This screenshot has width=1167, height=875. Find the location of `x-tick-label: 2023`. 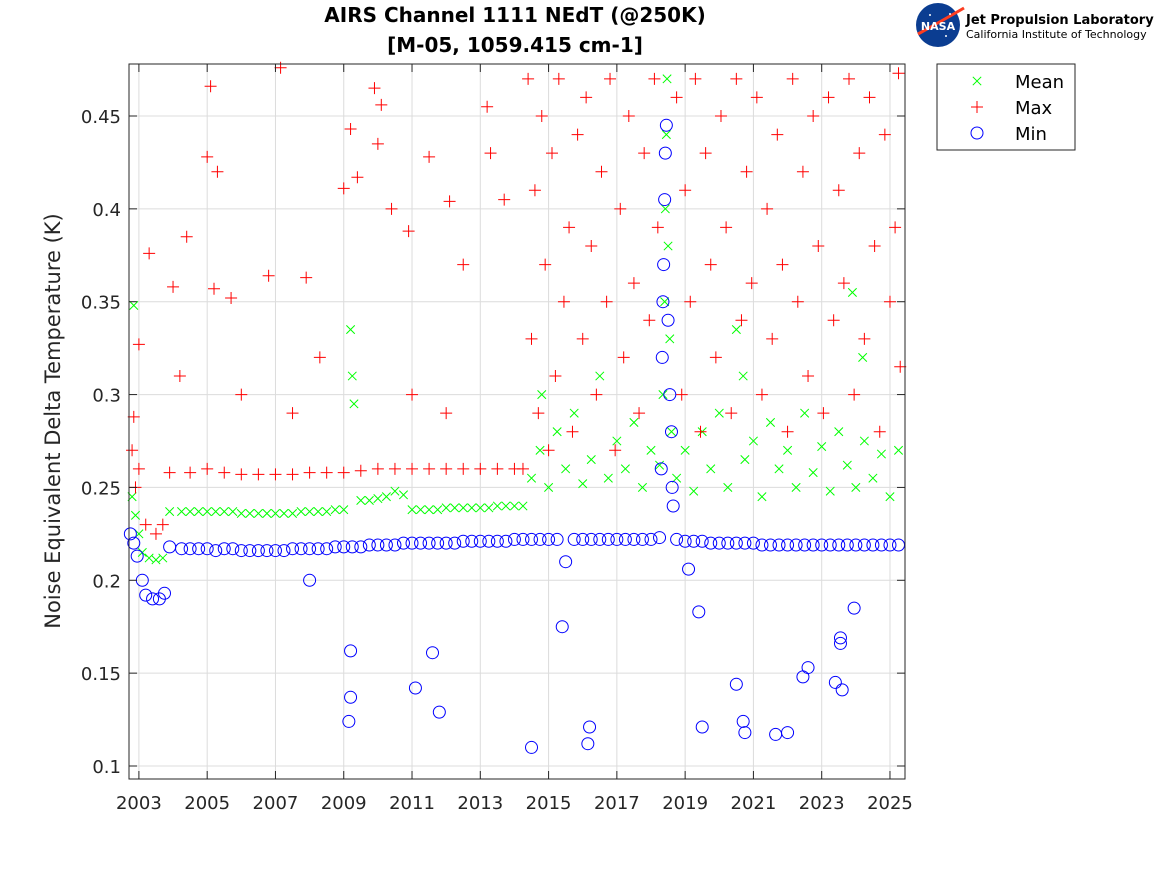

x-tick-label: 2023 is located at coordinates (822, 803).